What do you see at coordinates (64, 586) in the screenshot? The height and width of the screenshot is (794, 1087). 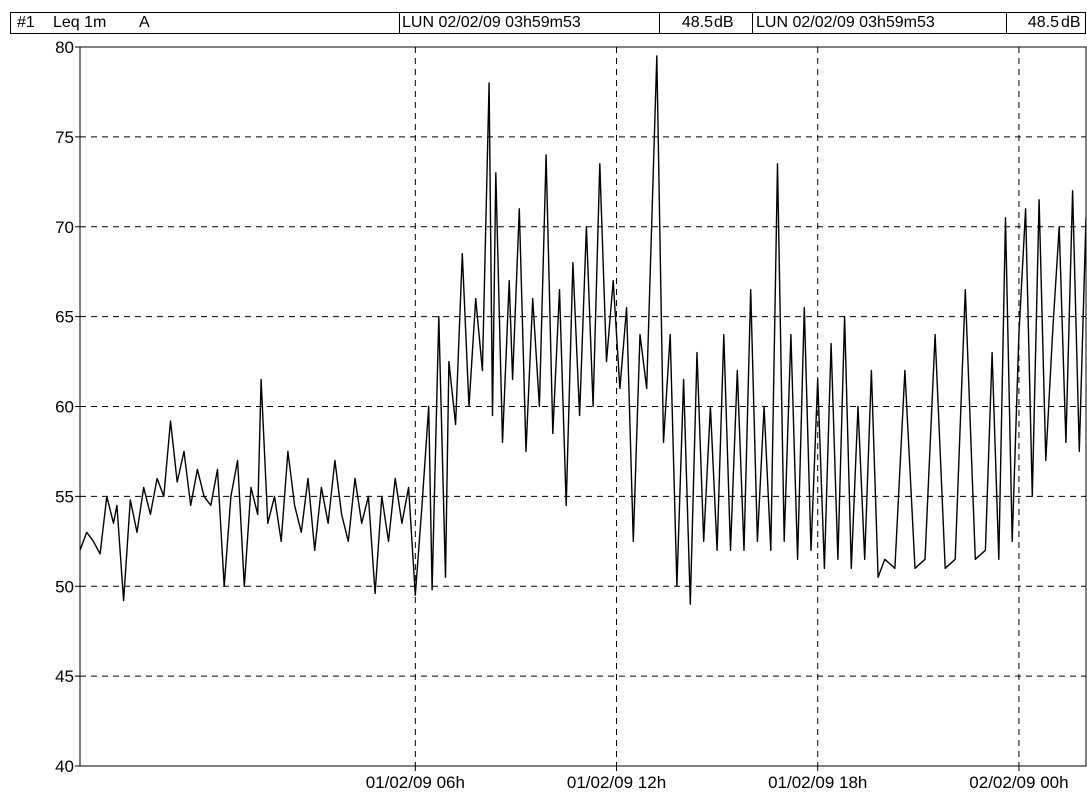 I see `y-tick-label: 50` at bounding box center [64, 586].